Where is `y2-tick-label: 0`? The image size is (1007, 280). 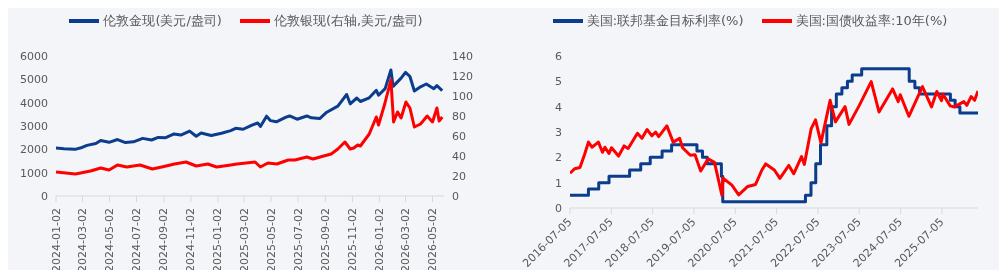
y2-tick-label: 0 is located at coordinates (455, 196).